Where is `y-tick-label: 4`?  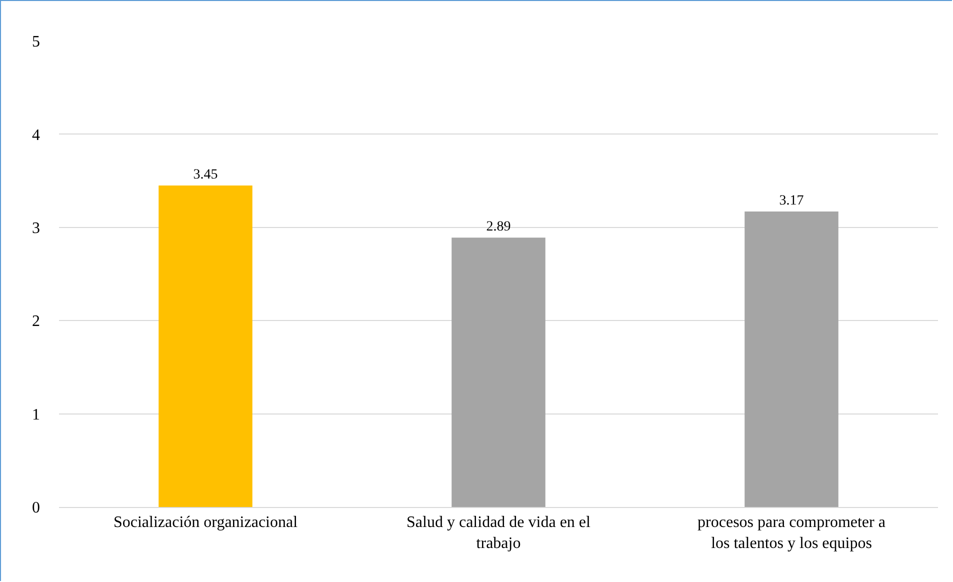 y-tick-label: 4 is located at coordinates (36, 135).